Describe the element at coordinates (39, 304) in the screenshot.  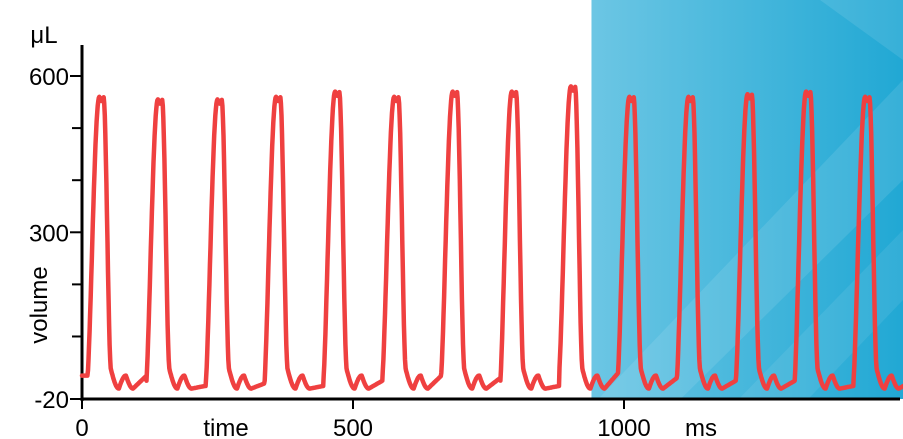
I see `y-axis-label: volume` at that location.